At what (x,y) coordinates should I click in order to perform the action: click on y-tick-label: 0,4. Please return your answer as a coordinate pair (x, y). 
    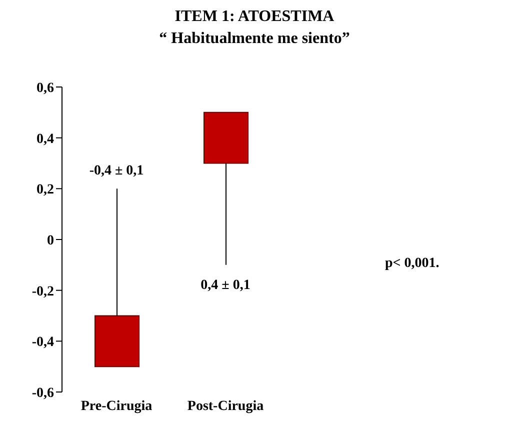
    Looking at the image, I should click on (45, 139).